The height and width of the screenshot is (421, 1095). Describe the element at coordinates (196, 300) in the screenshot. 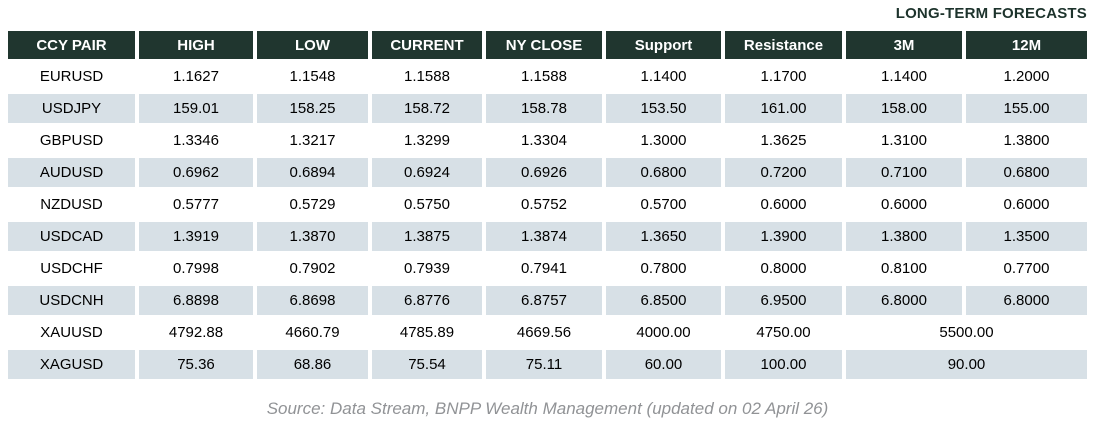

I see `value-cell: 6.8898` at that location.